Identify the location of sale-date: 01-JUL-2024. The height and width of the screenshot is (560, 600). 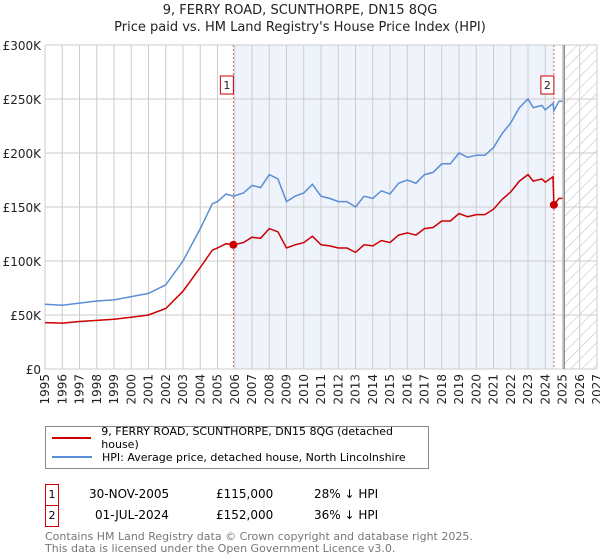
(132, 515).